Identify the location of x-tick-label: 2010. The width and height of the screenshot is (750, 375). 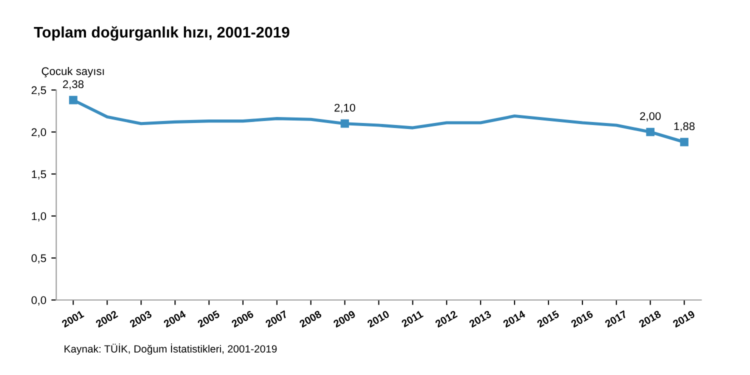
(378, 319).